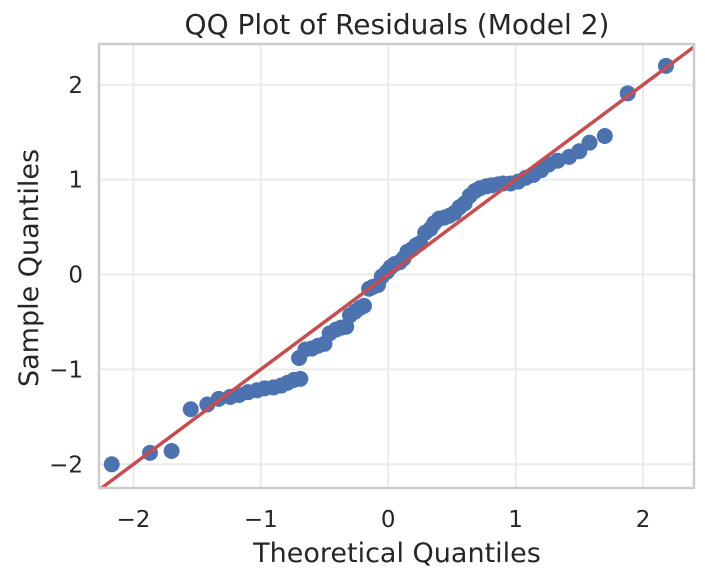 The width and height of the screenshot is (705, 581). I want to click on y-axis-label: Sample Quantiles, so click(29, 268).